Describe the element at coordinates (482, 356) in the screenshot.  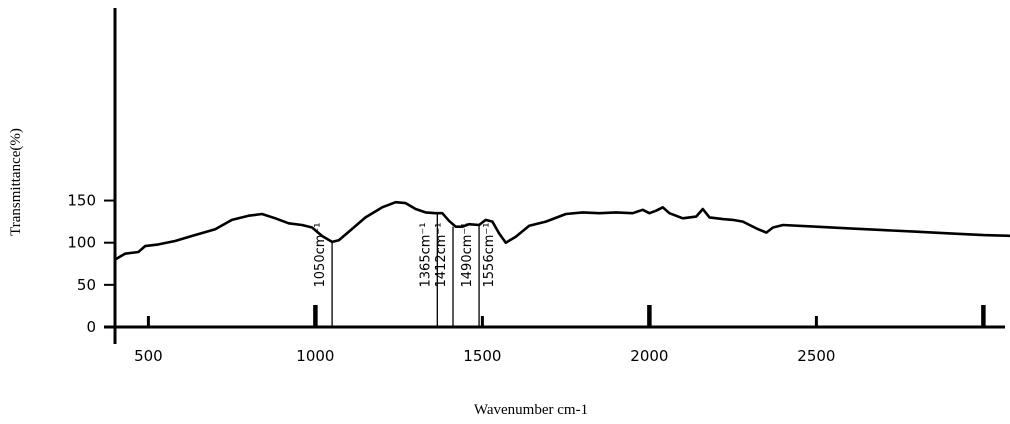
I see `x-tick-label: 1500` at that location.